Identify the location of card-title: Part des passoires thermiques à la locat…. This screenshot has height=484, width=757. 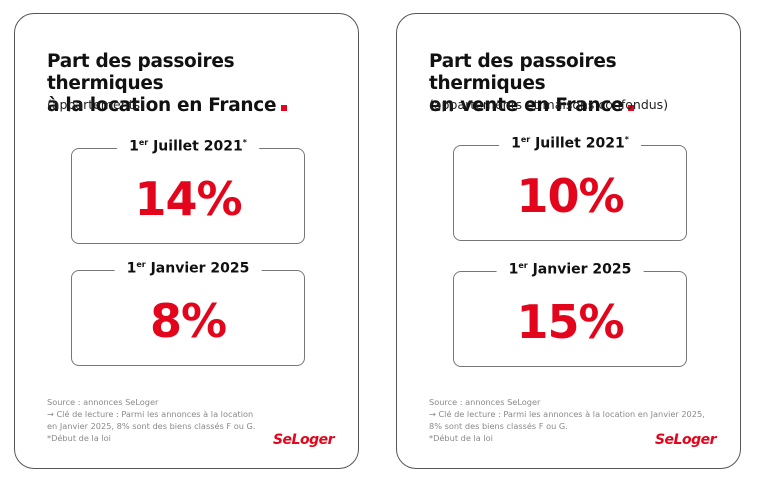
(197, 84).